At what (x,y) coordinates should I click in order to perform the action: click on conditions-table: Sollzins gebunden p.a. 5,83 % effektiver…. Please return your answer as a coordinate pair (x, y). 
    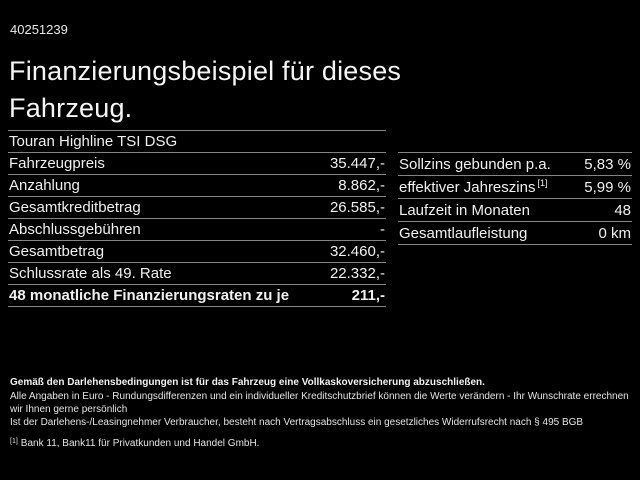
    Looking at the image, I should click on (515, 198).